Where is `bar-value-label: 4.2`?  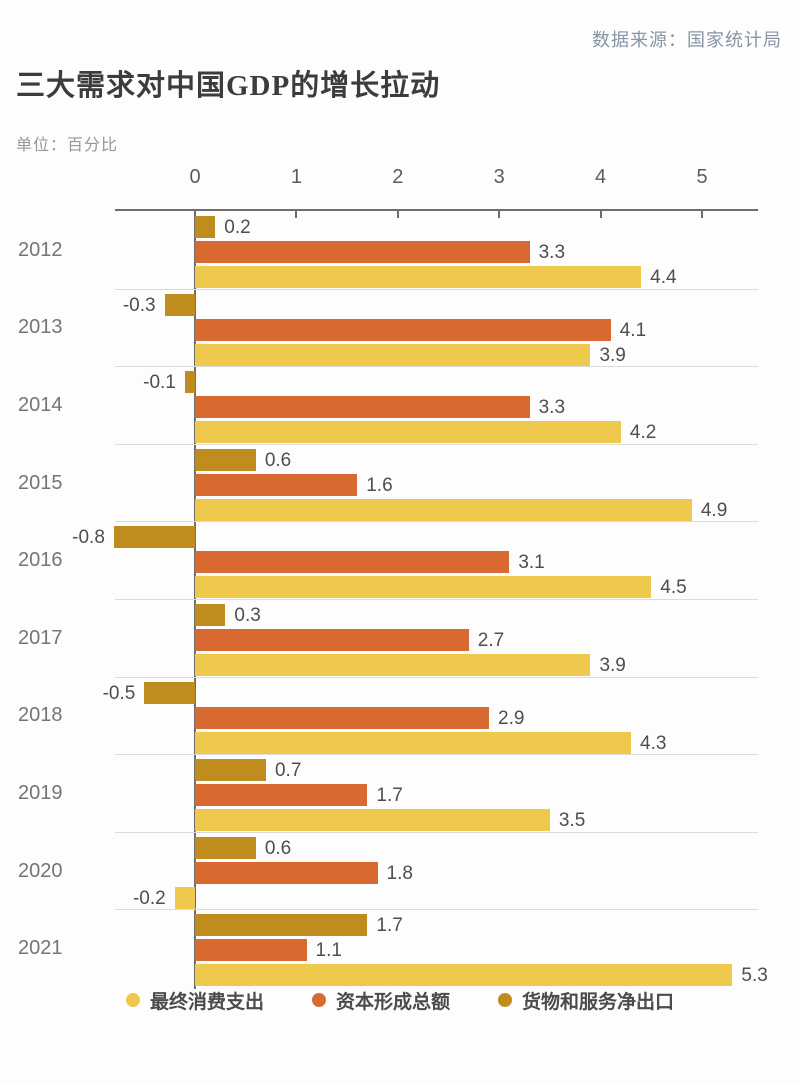
bar-value-label: 4.2 is located at coordinates (643, 433).